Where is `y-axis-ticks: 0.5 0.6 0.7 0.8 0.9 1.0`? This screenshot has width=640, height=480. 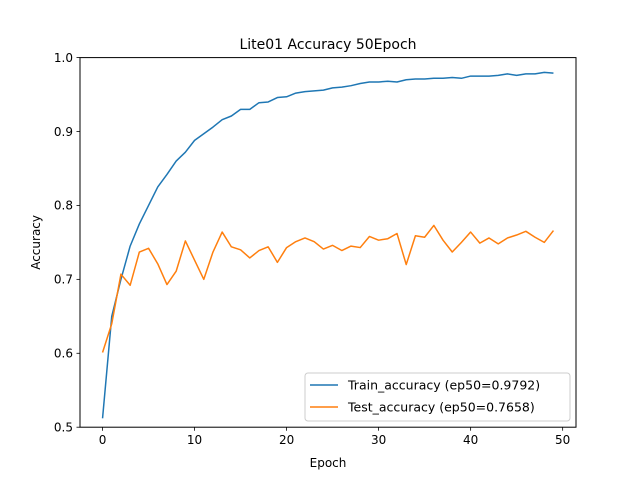
y-axis-ticks: 0.5 0.6 0.7 0.8 0.9 1.0 is located at coordinates (67, 243).